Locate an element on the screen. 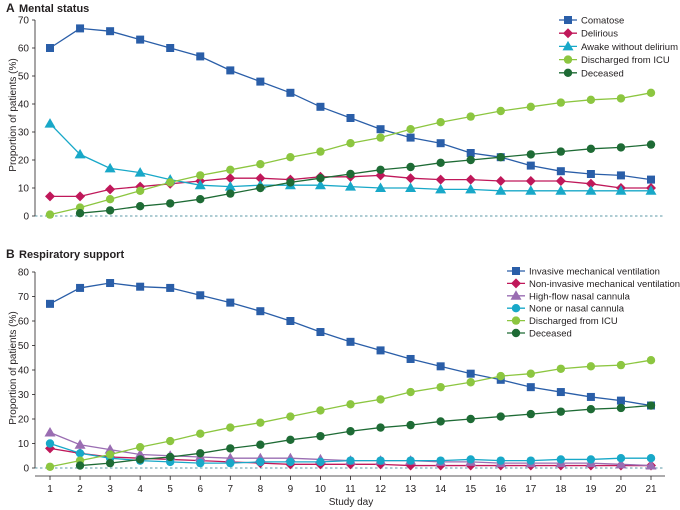 The height and width of the screenshot is (510, 680). x-tick-label: 10 is located at coordinates (321, 489).